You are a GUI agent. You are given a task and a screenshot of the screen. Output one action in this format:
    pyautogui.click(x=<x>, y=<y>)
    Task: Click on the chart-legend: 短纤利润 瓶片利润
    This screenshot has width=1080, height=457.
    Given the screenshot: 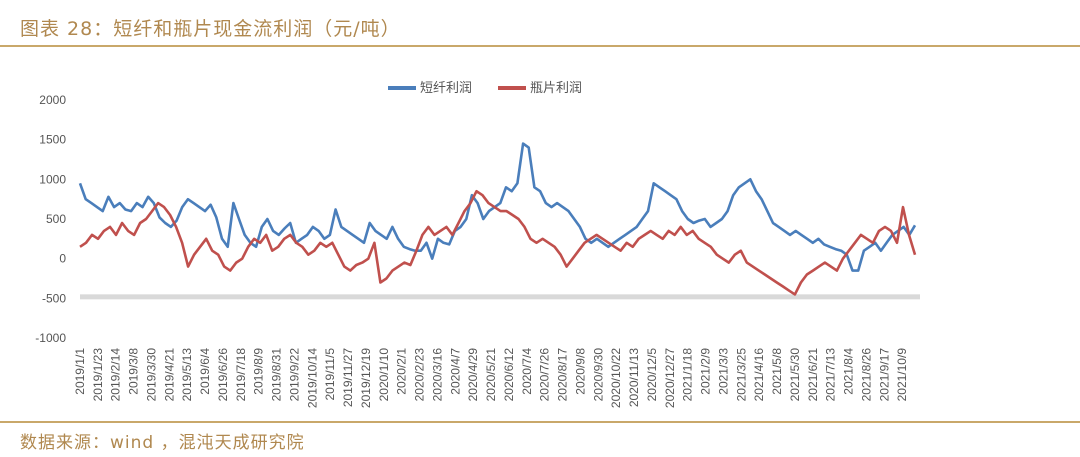 What is the action you would take?
    pyautogui.click(x=485, y=88)
    